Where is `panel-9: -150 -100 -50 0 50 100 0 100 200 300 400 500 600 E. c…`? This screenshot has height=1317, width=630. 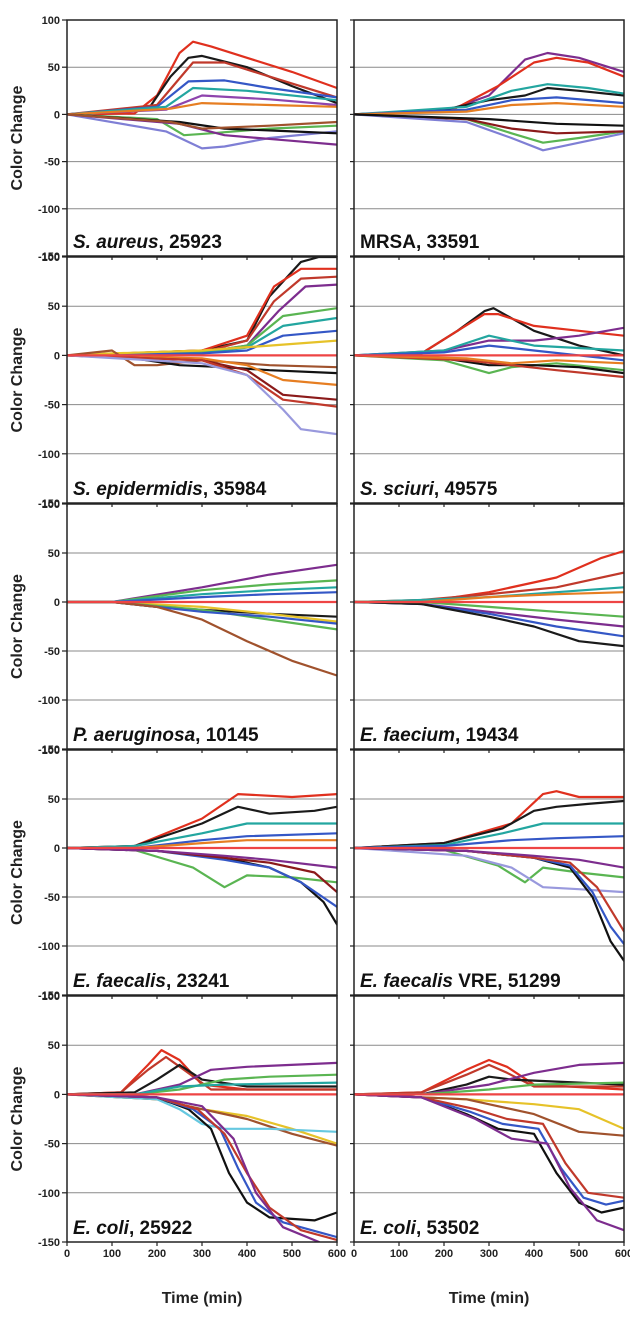
panel-9: -150 -100 -50 0 50 100 0 100 200 300 400 500 600 E. c… is located at coordinates (192, 1125).